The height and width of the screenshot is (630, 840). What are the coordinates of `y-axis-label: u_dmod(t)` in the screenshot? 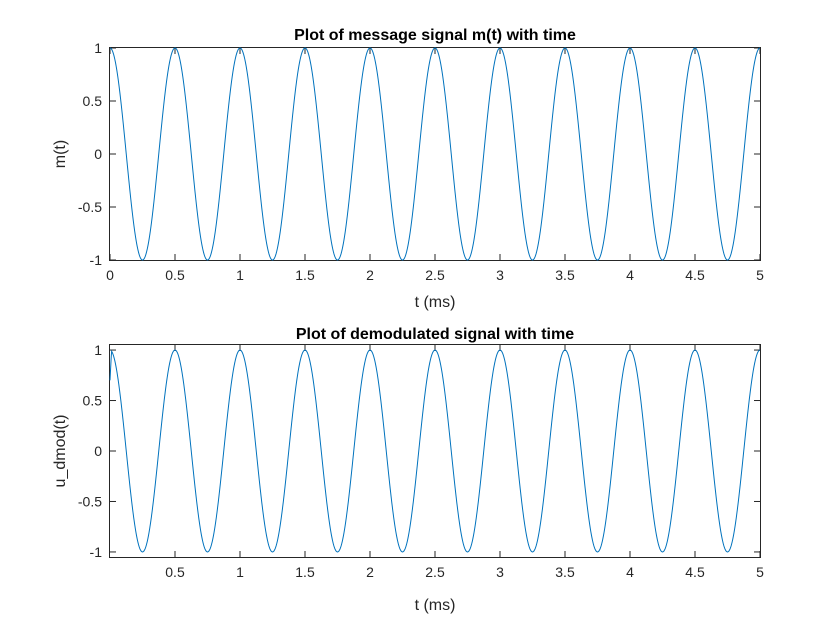 It's located at (60, 451).